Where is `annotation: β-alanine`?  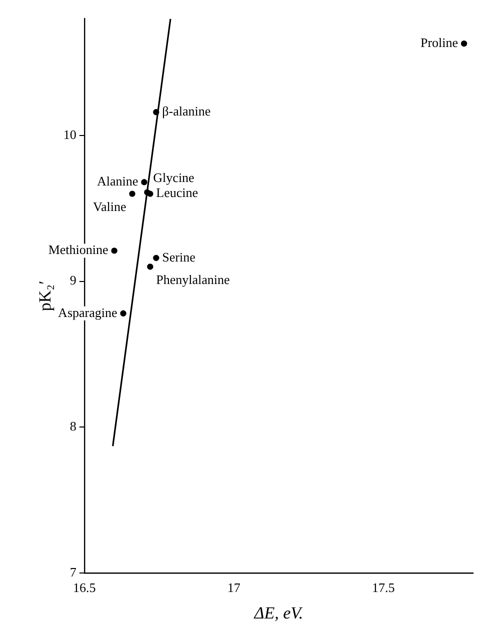 annotation: β-alanine is located at coordinates (186, 111).